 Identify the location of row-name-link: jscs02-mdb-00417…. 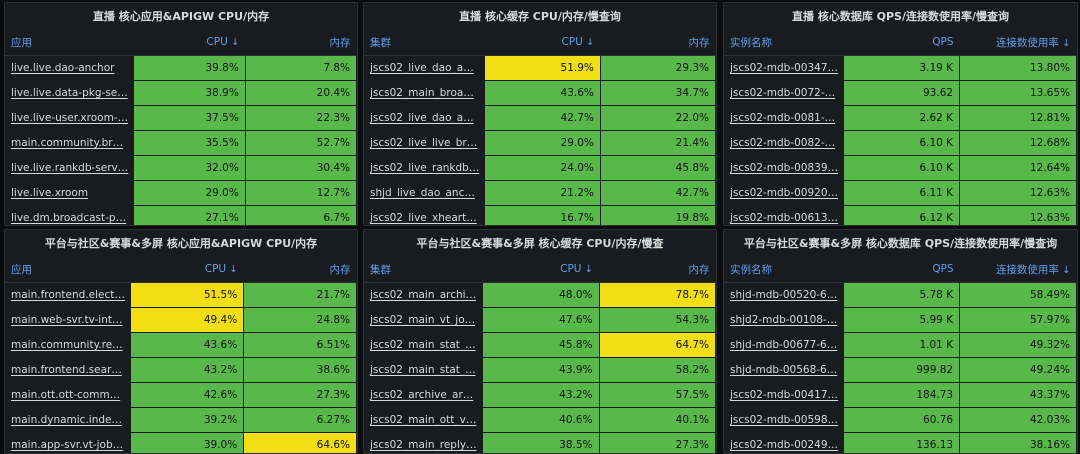
(784, 395).